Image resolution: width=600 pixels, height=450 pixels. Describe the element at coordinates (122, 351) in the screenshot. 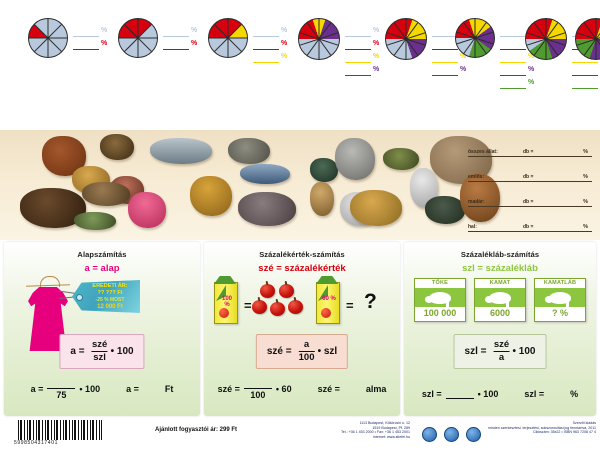

I see `formula-tail: • 100` at that location.